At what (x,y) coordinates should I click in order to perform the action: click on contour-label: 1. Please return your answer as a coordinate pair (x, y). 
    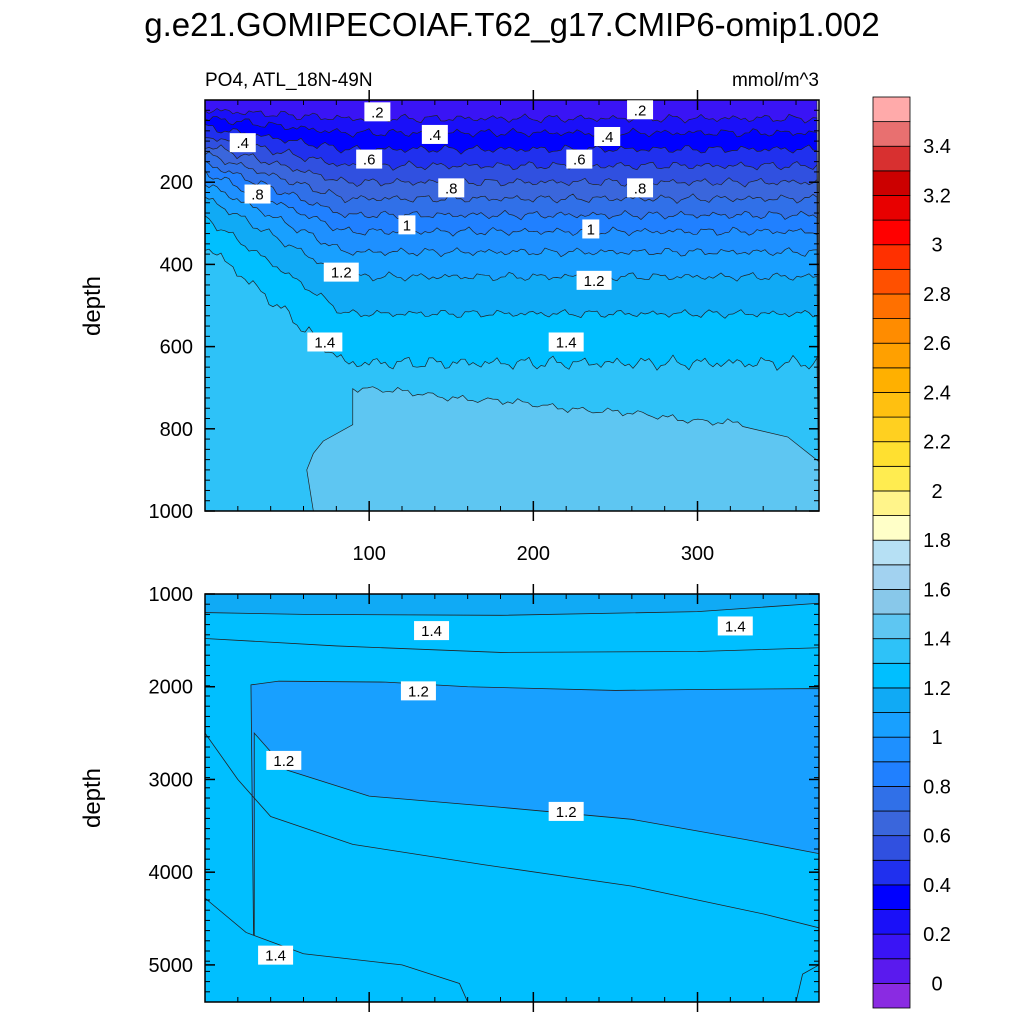
    Looking at the image, I should click on (591, 229).